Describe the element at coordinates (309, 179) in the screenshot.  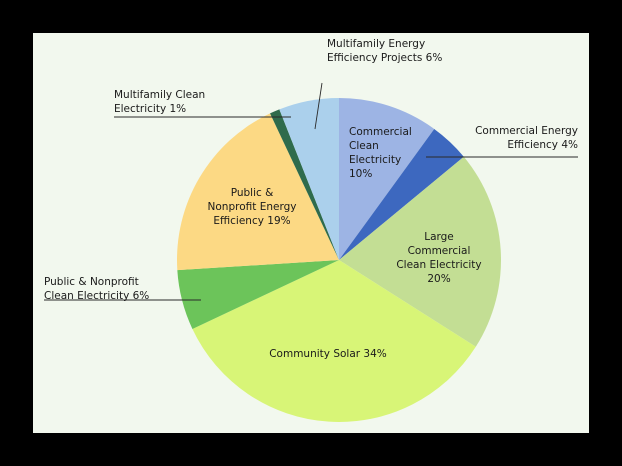
I see `pie-slice-multifamily-energy-efficiency-projects` at that location.